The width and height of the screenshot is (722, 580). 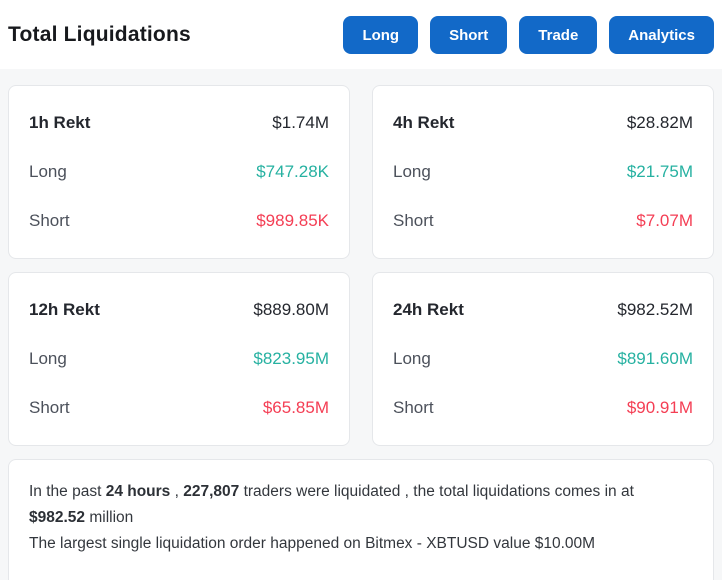 What do you see at coordinates (469, 35) in the screenshot?
I see `short-button: Short` at bounding box center [469, 35].